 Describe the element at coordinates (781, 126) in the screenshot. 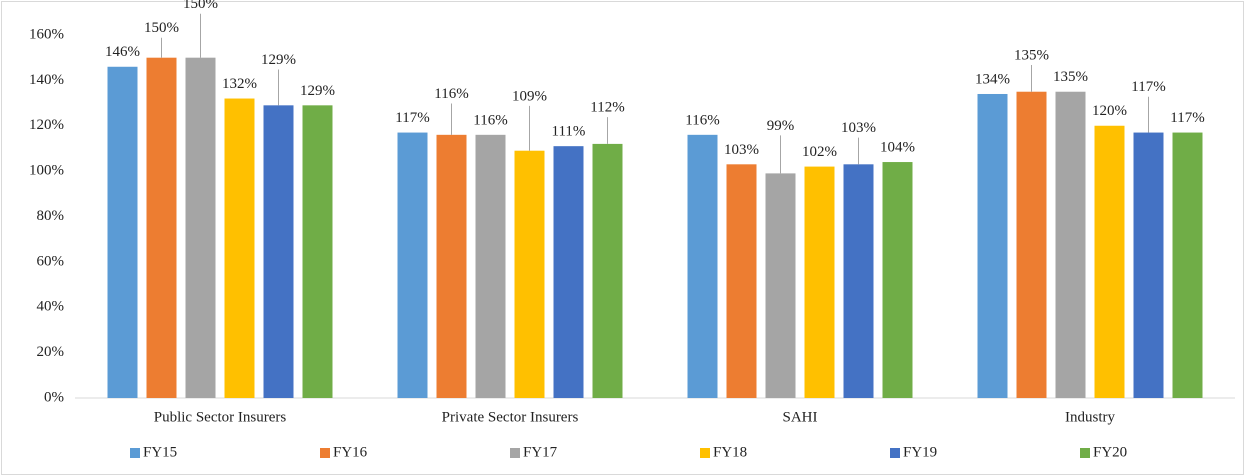

I see `data-label: 99%` at that location.